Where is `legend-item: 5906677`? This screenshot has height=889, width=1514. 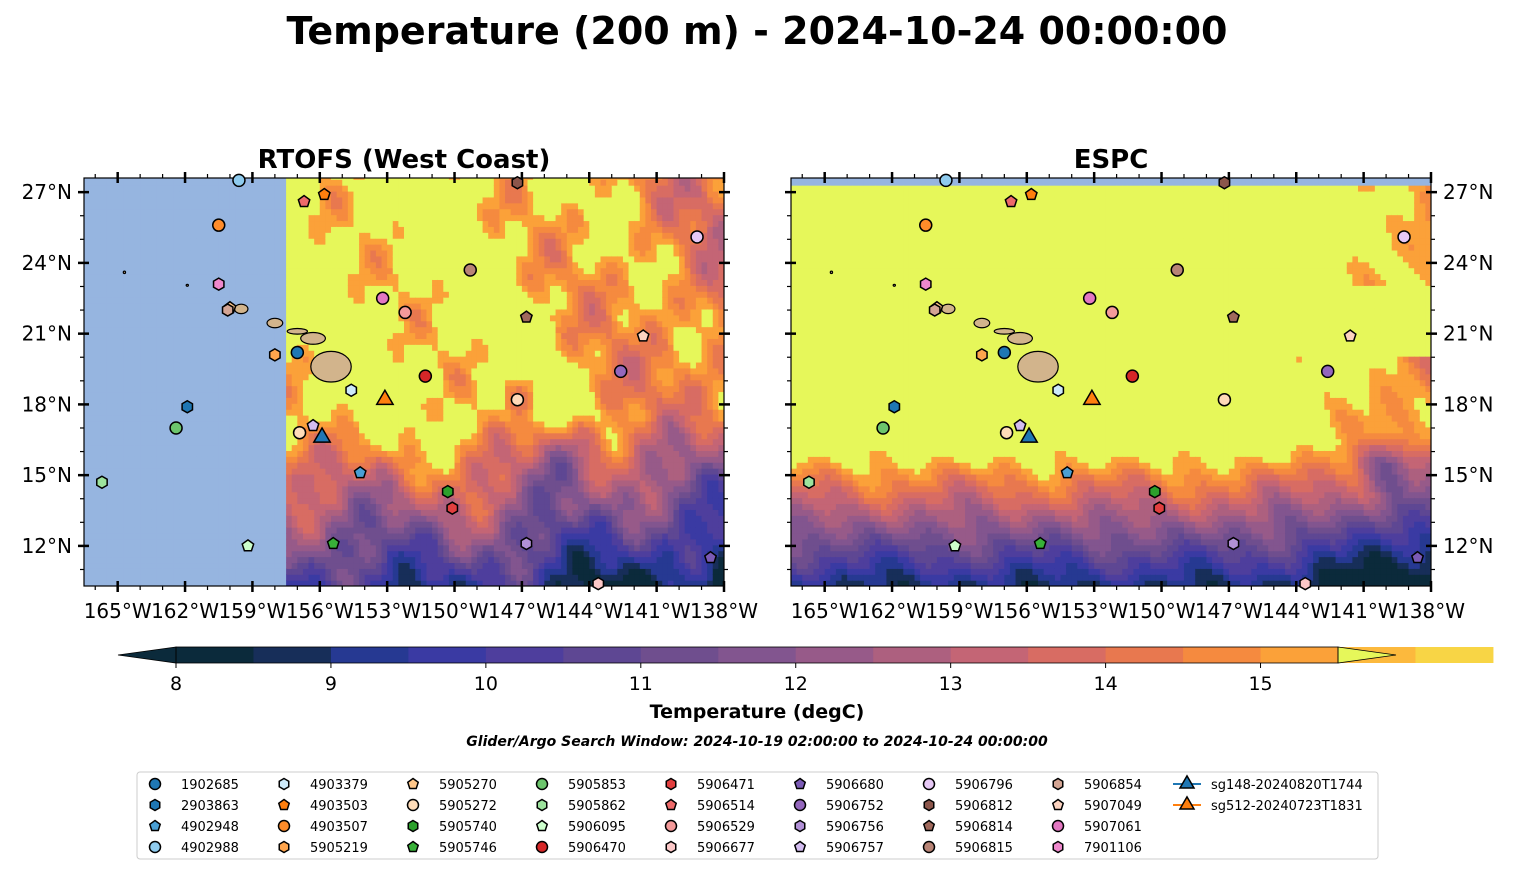 legend-item: 5906677 is located at coordinates (710, 848).